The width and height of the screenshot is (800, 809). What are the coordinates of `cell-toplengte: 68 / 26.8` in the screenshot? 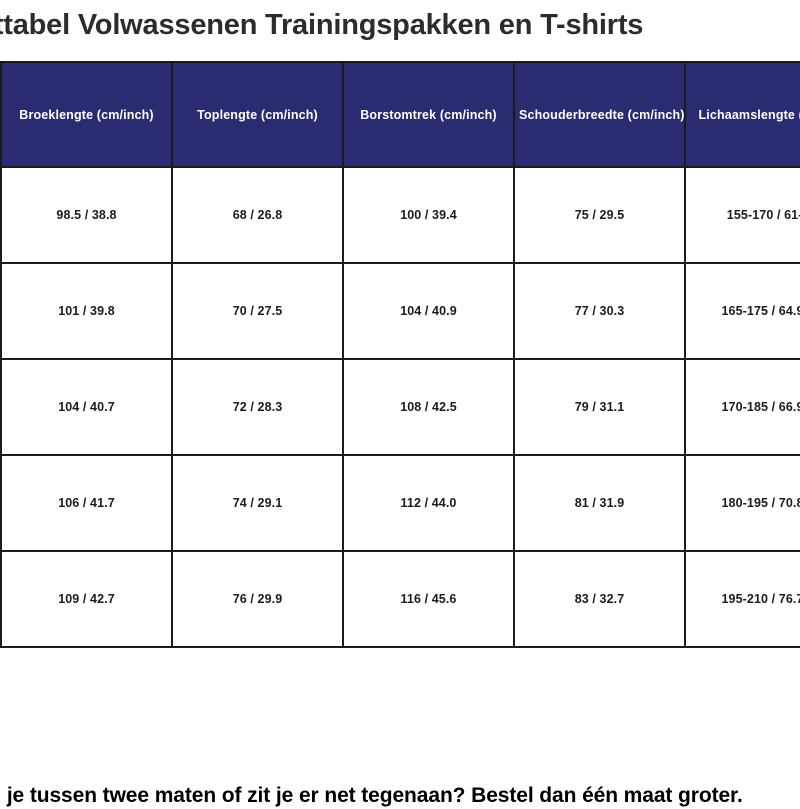 It's located at (257, 215).